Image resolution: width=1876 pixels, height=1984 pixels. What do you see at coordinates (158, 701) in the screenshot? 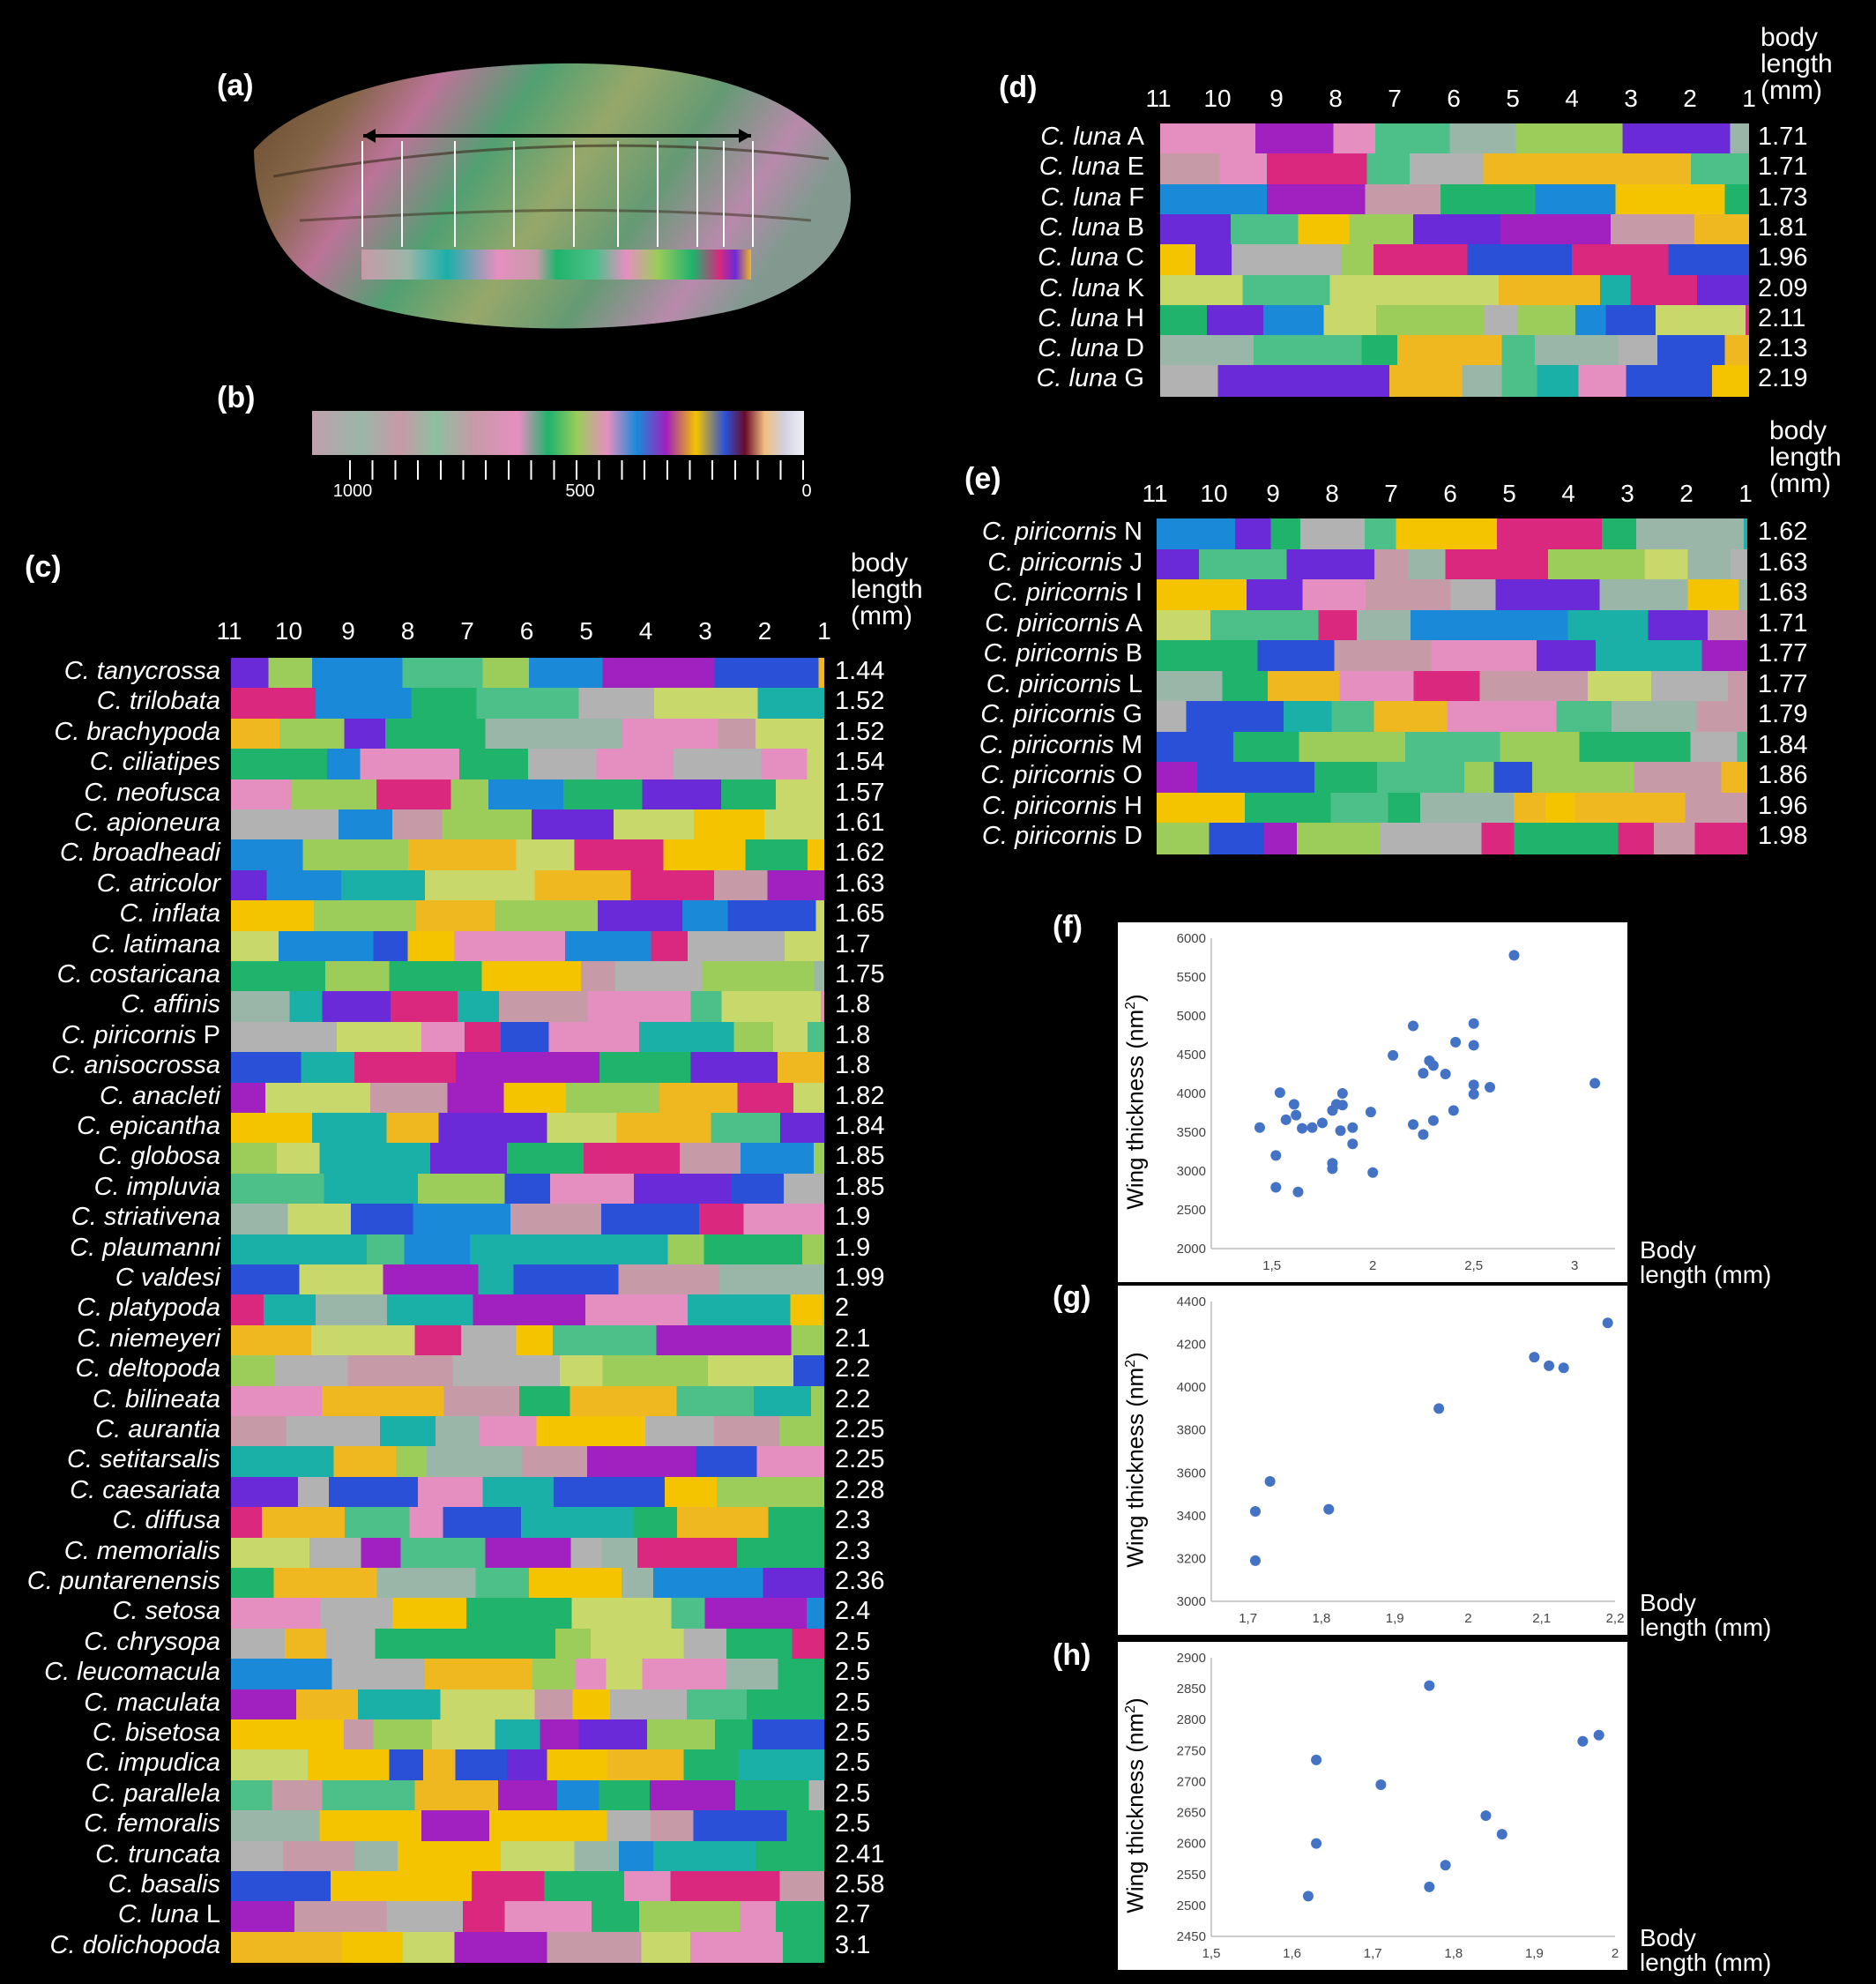
I see `species-label: C. trilobata` at bounding box center [158, 701].